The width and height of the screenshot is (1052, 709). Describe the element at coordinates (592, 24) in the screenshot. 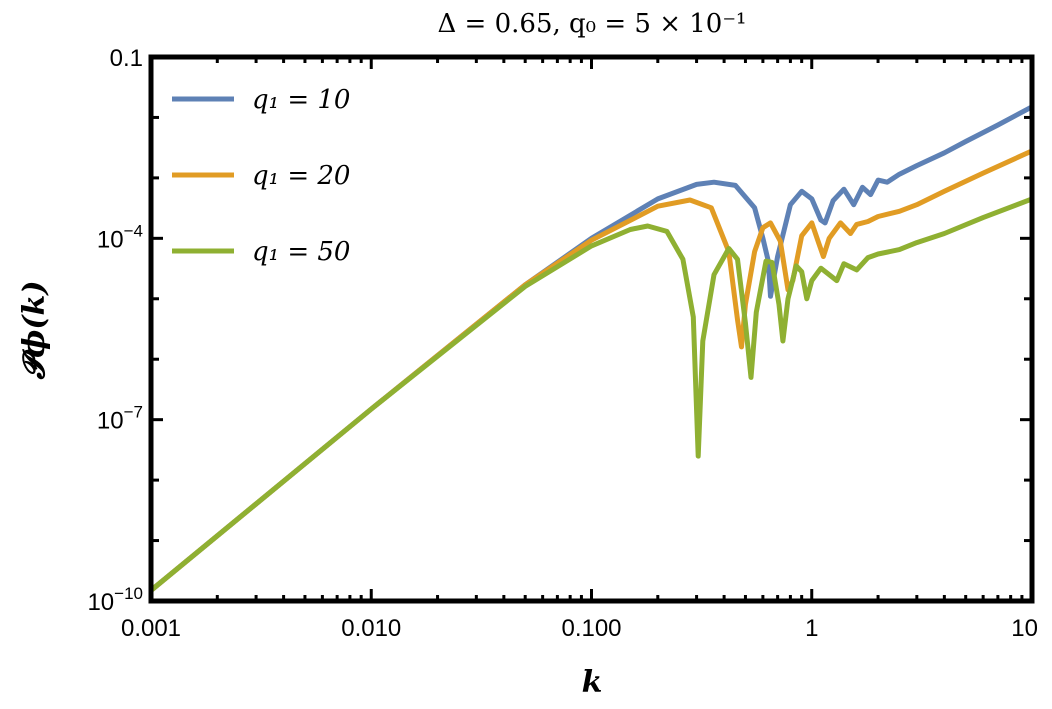

I see `chart-title: Δ = 0.65, q₀ = 5 × 10⁻¹` at that location.